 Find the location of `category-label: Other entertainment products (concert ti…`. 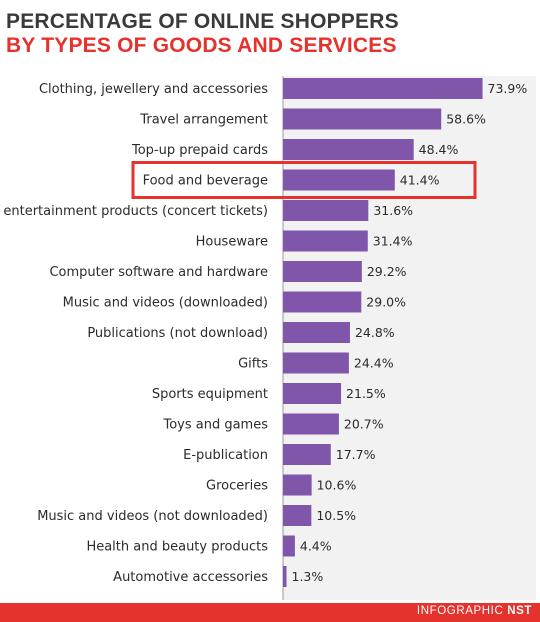

category-label: Other entertainment products (concert ti… is located at coordinates (134, 211).